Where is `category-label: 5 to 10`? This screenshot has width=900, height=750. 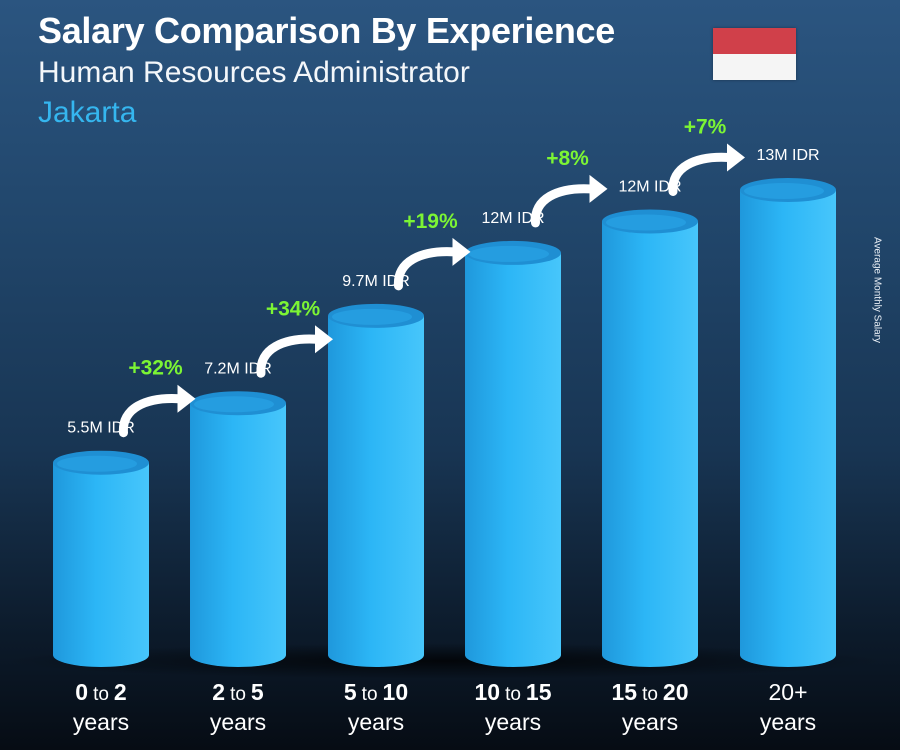 category-label: 5 to 10 is located at coordinates (376, 692).